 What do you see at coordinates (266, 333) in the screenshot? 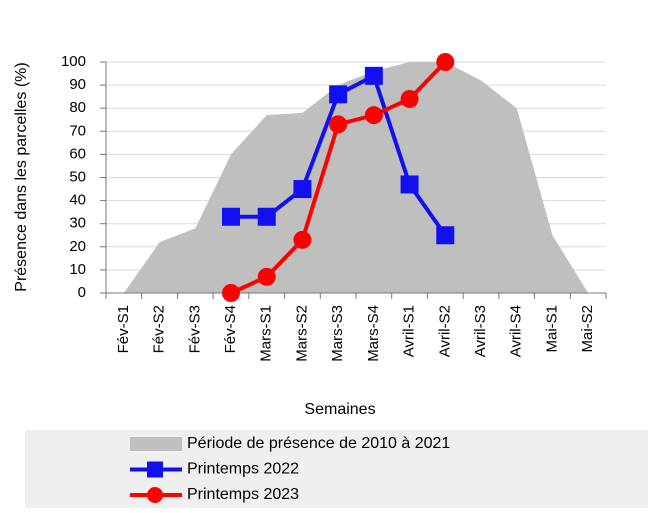
I see `x-tick-label: Mars-S1` at bounding box center [266, 333].